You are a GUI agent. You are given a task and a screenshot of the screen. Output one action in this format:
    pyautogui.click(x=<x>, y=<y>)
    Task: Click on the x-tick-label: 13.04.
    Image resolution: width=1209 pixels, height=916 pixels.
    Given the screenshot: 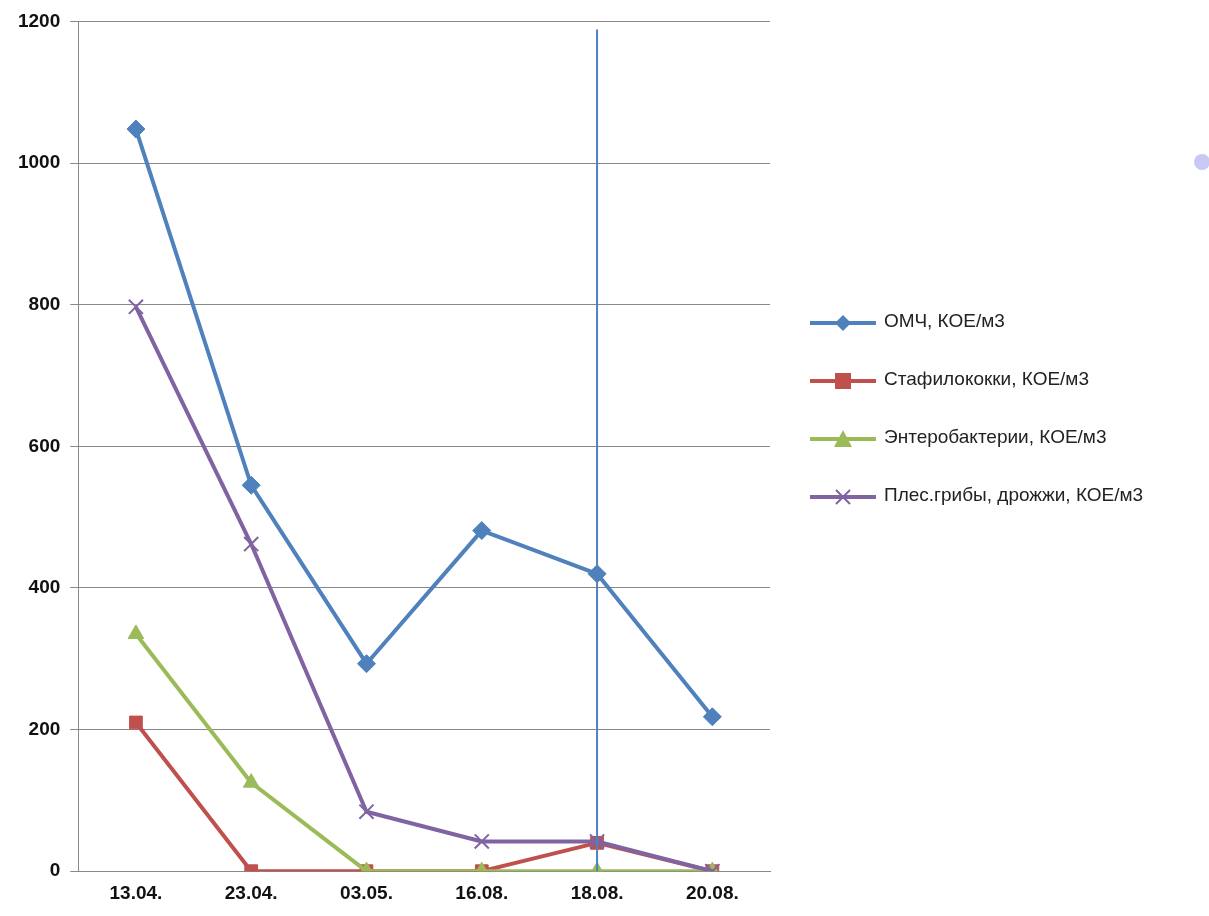 What is the action you would take?
    pyautogui.click(x=136, y=892)
    